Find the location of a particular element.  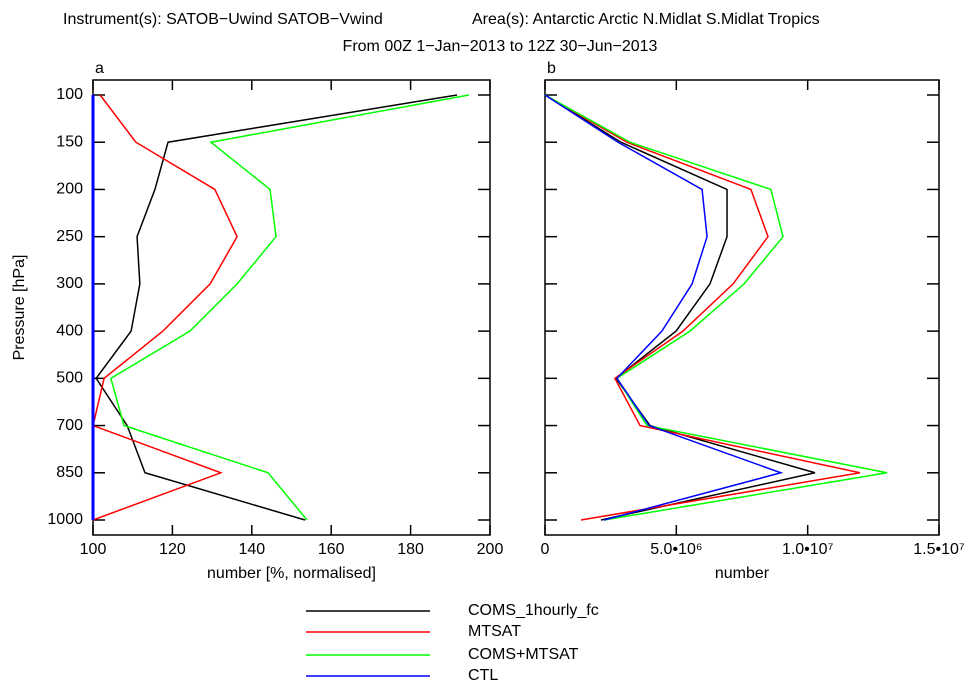

legend-label: CTL is located at coordinates (483, 675).